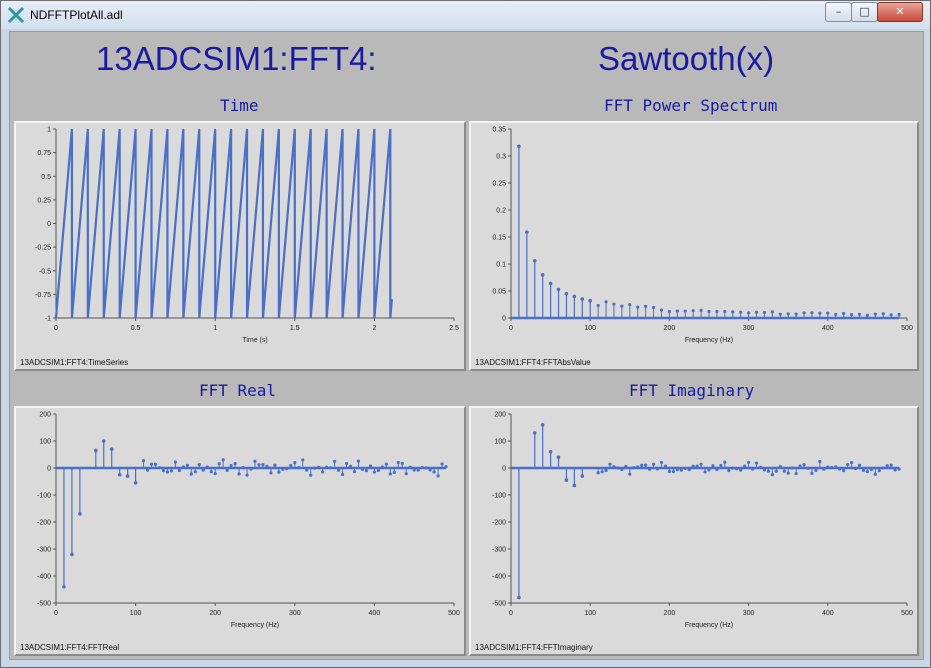 This screenshot has height=668, width=931. What do you see at coordinates (44, 523) in the screenshot?
I see `y-tick-label: -200` at bounding box center [44, 523].